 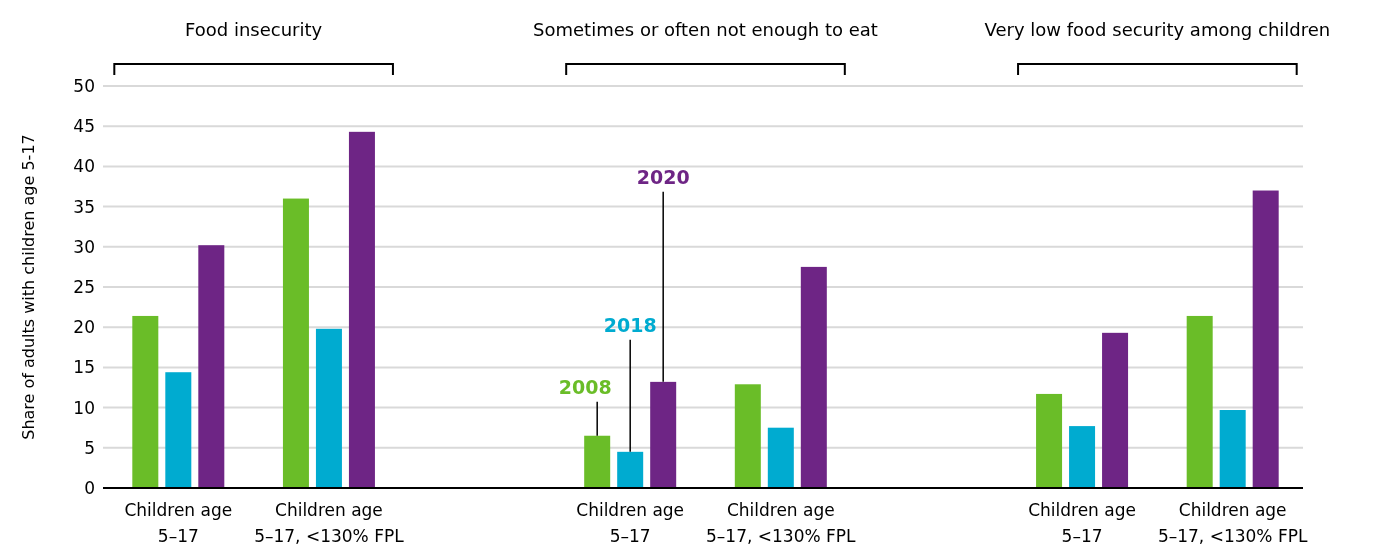 What do you see at coordinates (84, 327) in the screenshot?
I see `y-tick-label: 20` at bounding box center [84, 327].